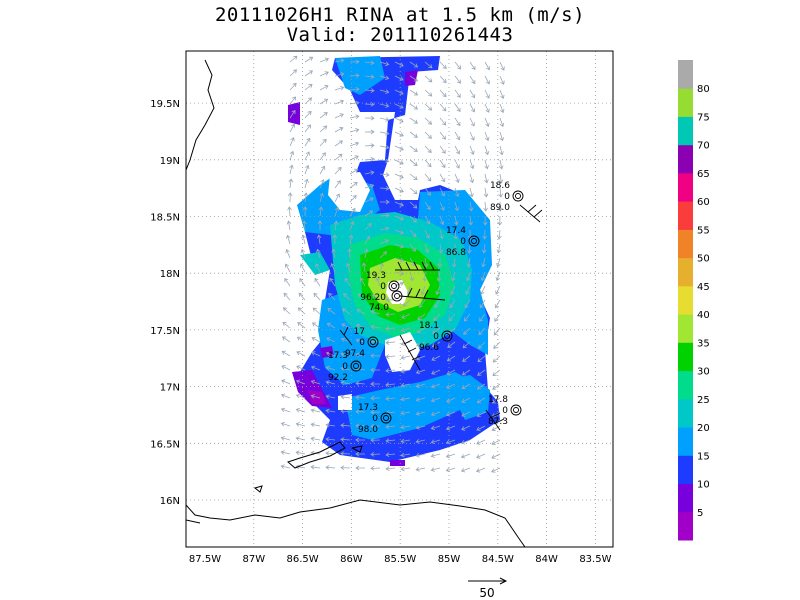 This screenshot has width=800, height=600. What do you see at coordinates (303, 559) in the screenshot?
I see `lon-tick-label: 86.5W` at bounding box center [303, 559].